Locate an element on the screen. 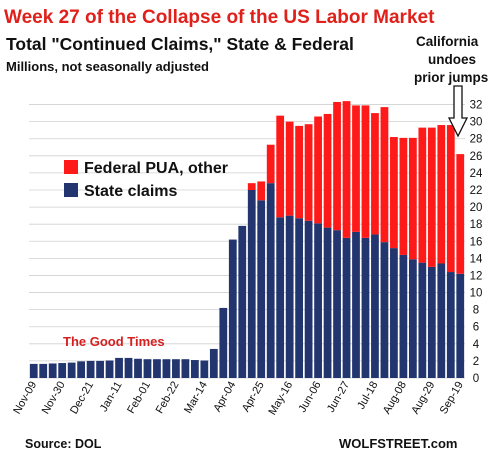  legend-swatch-federal is located at coordinates (71, 167).